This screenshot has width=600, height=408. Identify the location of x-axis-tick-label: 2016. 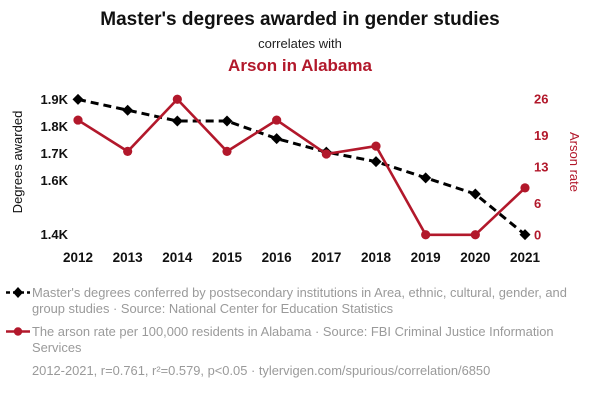
(277, 257).